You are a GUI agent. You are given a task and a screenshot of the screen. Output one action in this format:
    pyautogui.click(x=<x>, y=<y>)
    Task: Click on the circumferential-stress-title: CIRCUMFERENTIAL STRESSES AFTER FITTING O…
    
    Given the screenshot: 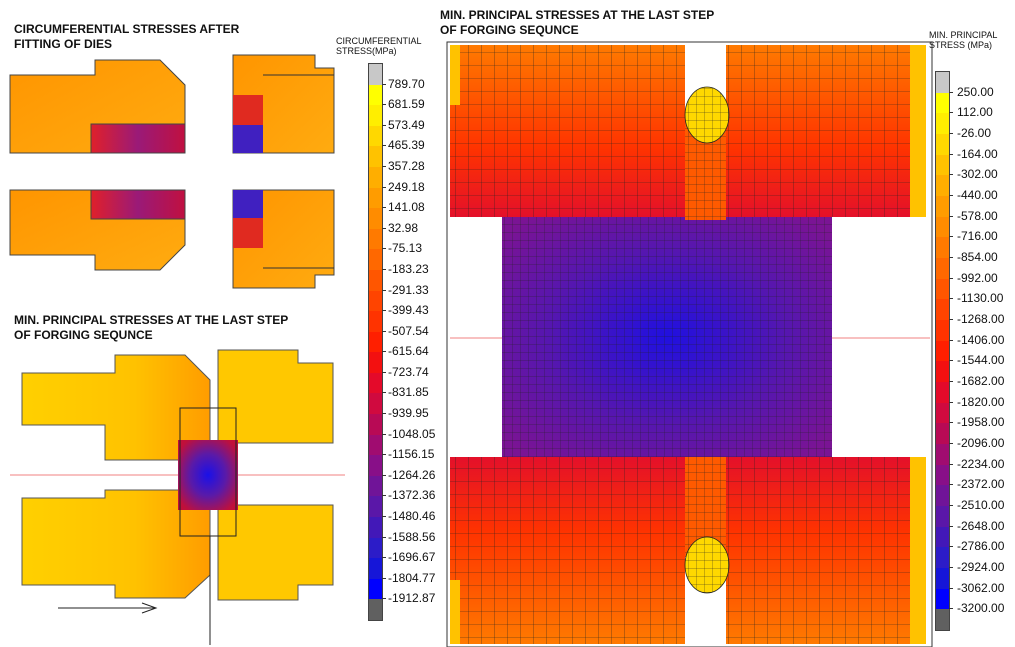 What is the action you would take?
    pyautogui.click(x=127, y=36)
    